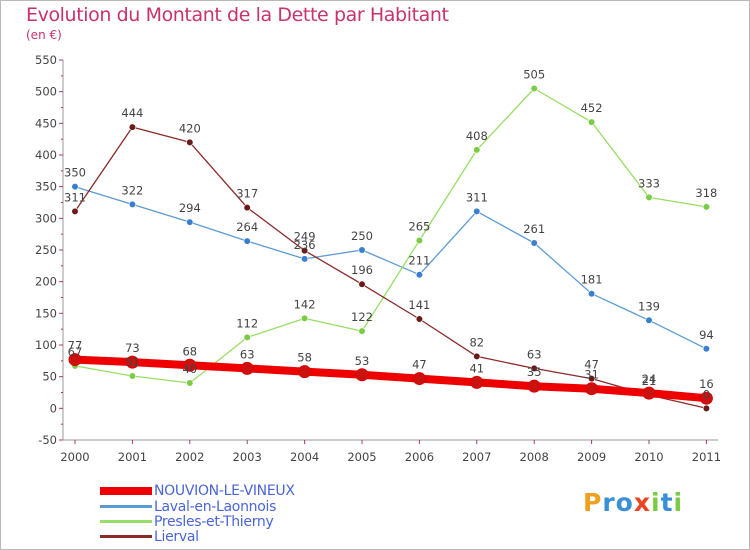  What do you see at coordinates (419, 227) in the screenshot?
I see `data-label-2: 265` at bounding box center [419, 227].